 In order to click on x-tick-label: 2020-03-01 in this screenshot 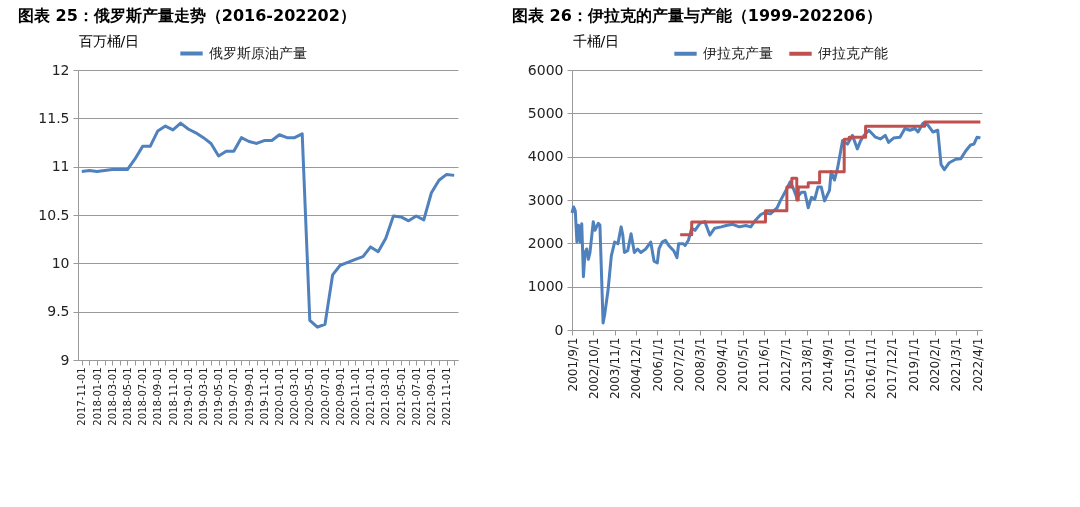, I will do `click(295, 396)`.